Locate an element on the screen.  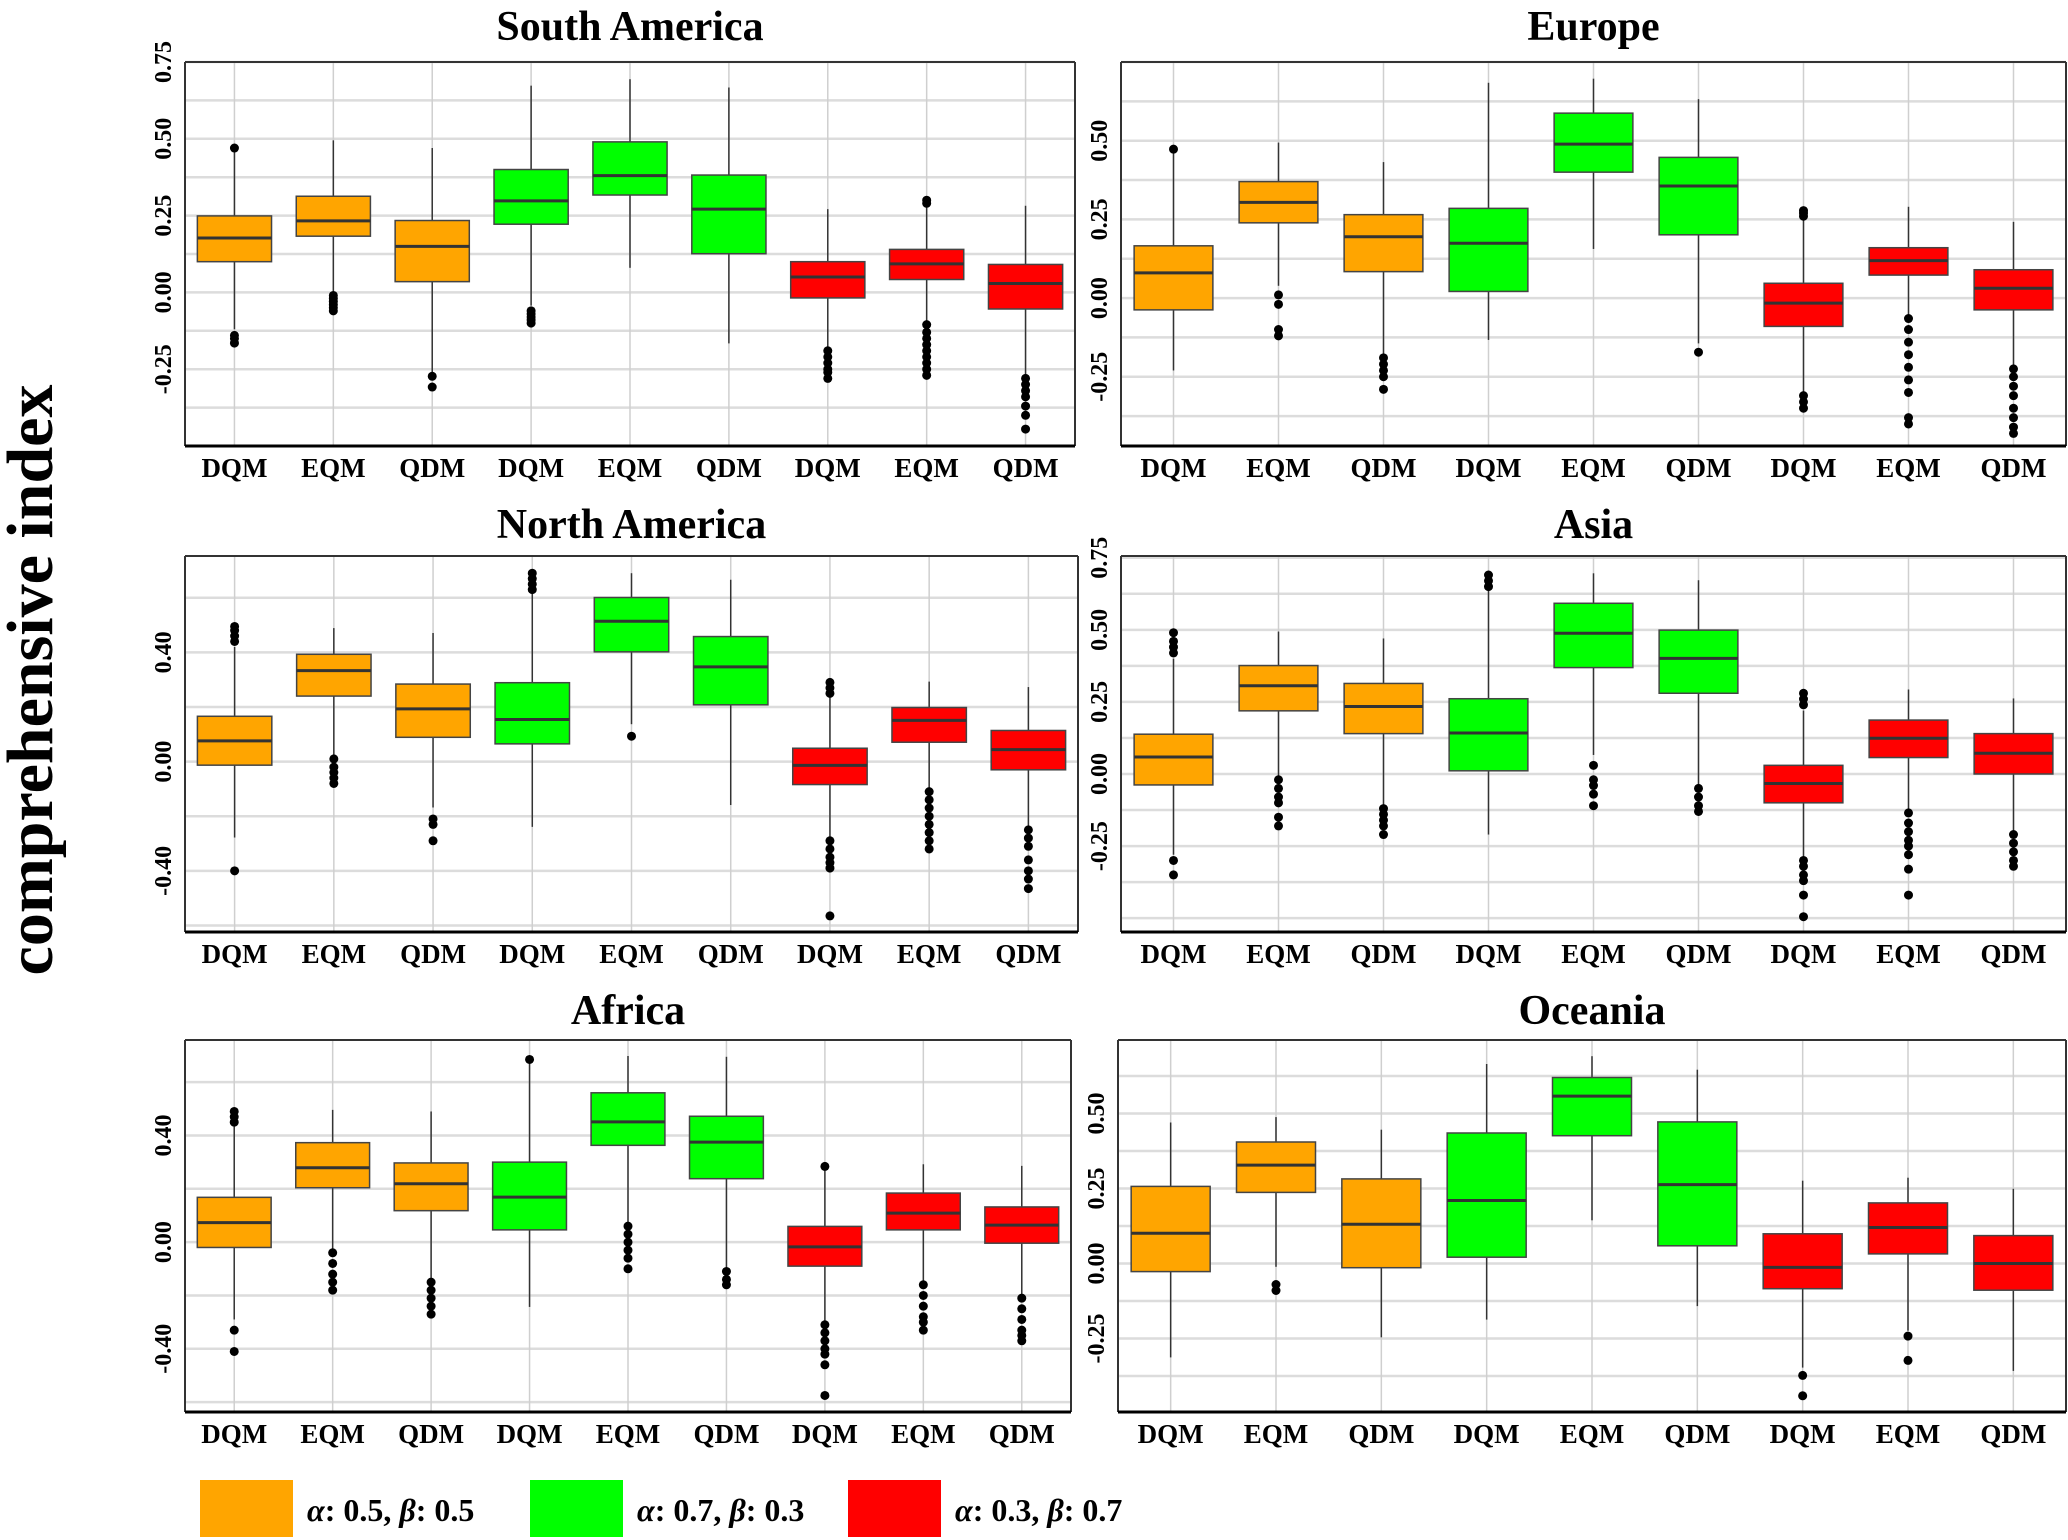
box-dqm-red is located at coordinates (1803, 805).